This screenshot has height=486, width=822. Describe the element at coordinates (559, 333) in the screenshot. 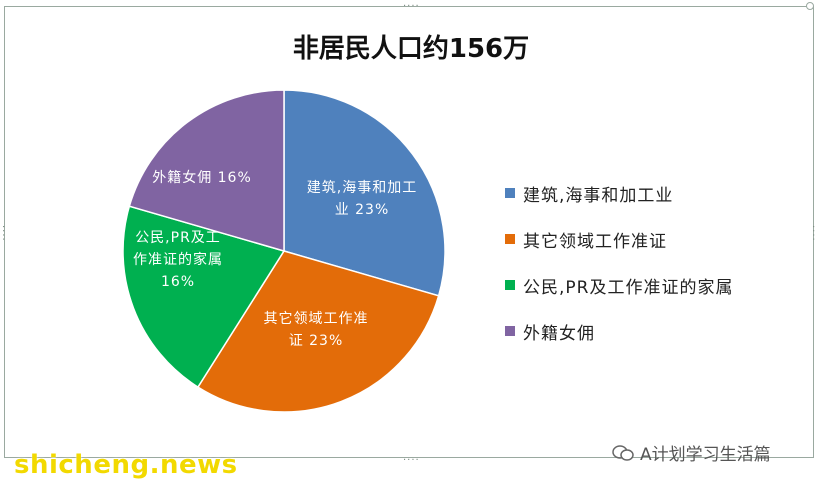

I see `legend-label: 外籍女佣` at that location.